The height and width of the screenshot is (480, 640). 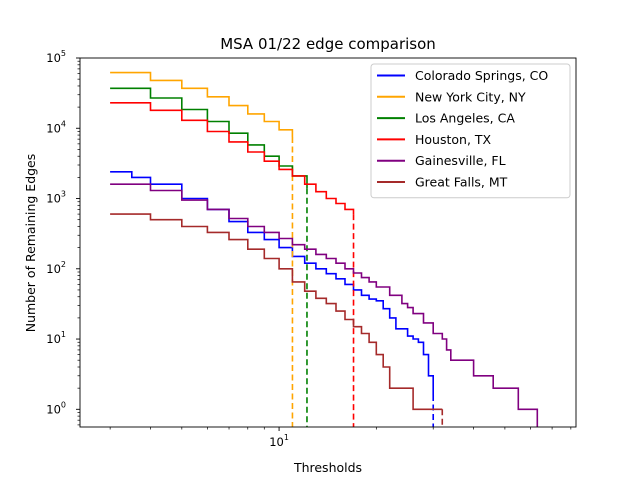 What do you see at coordinates (461, 182) in the screenshot?
I see `legend-label-5: Great Falls, MT` at bounding box center [461, 182].